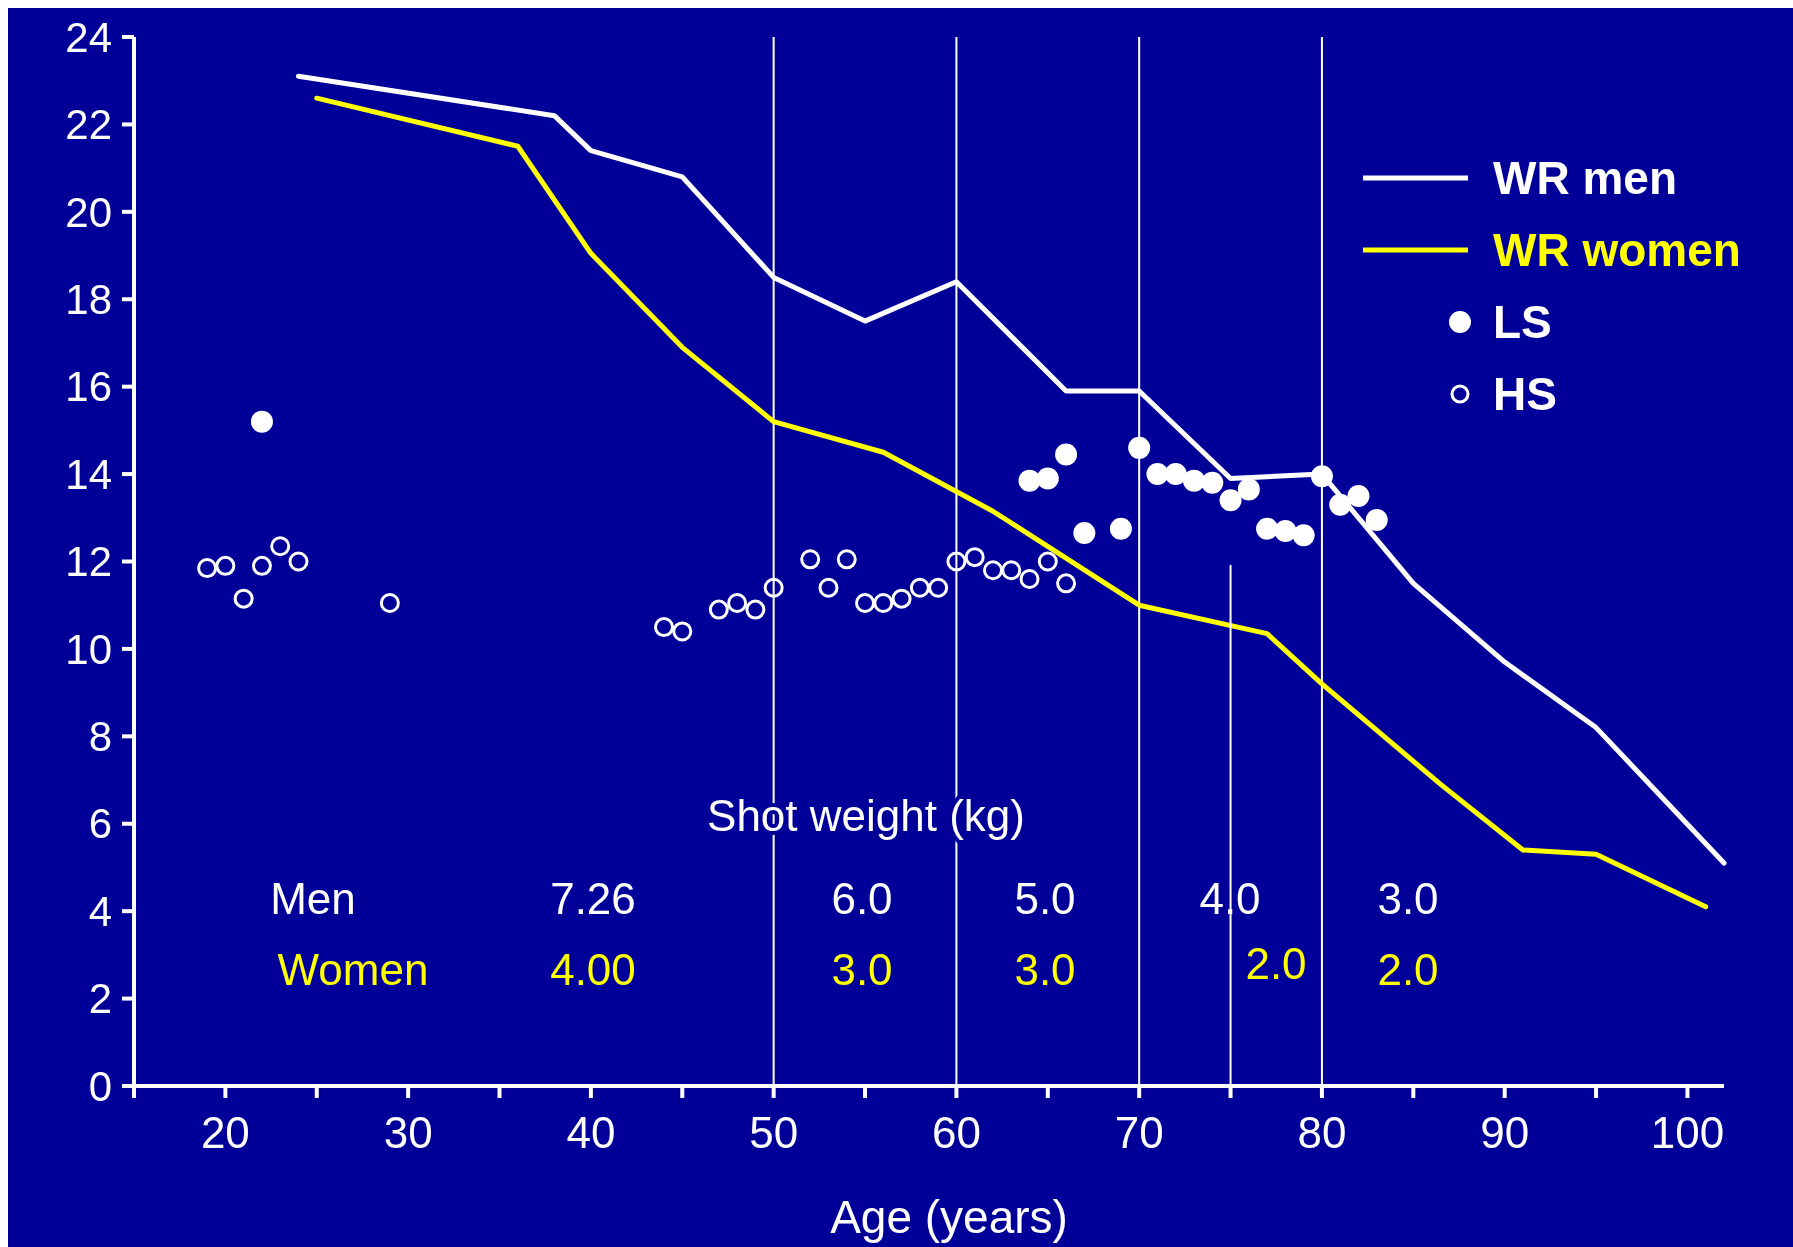  What do you see at coordinates (862, 899) in the screenshot?
I see `annotation: 6.0` at bounding box center [862, 899].